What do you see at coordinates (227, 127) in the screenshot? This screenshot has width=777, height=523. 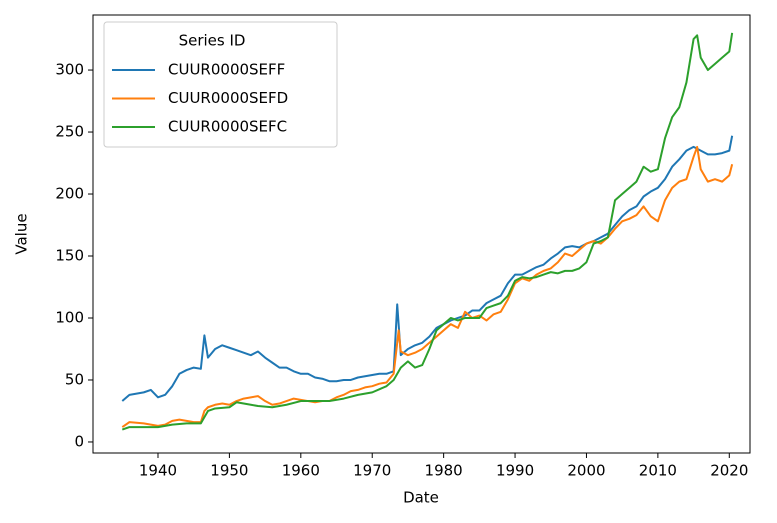 I see `legend-label: CUUR0000SEFC` at bounding box center [227, 127].